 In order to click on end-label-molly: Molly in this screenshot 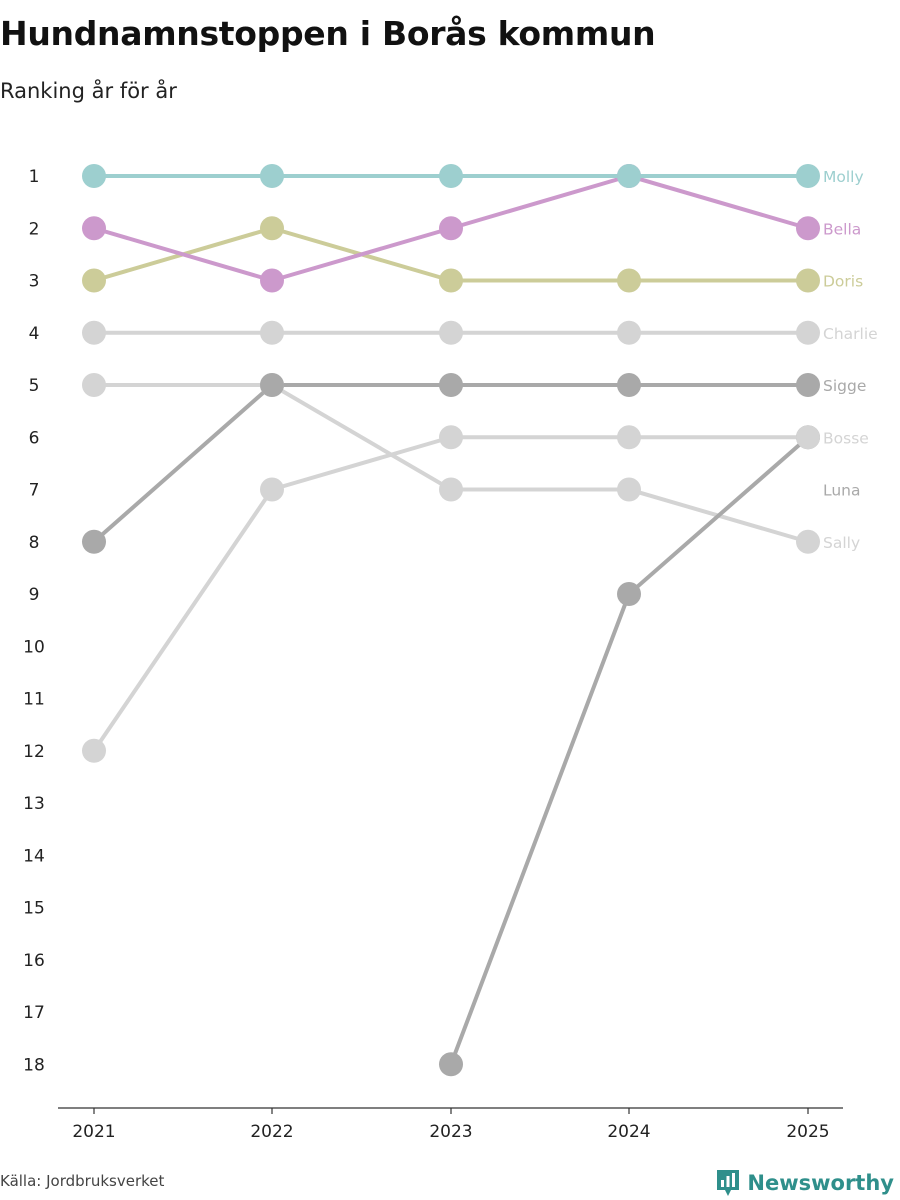, I will do `click(843, 177)`.